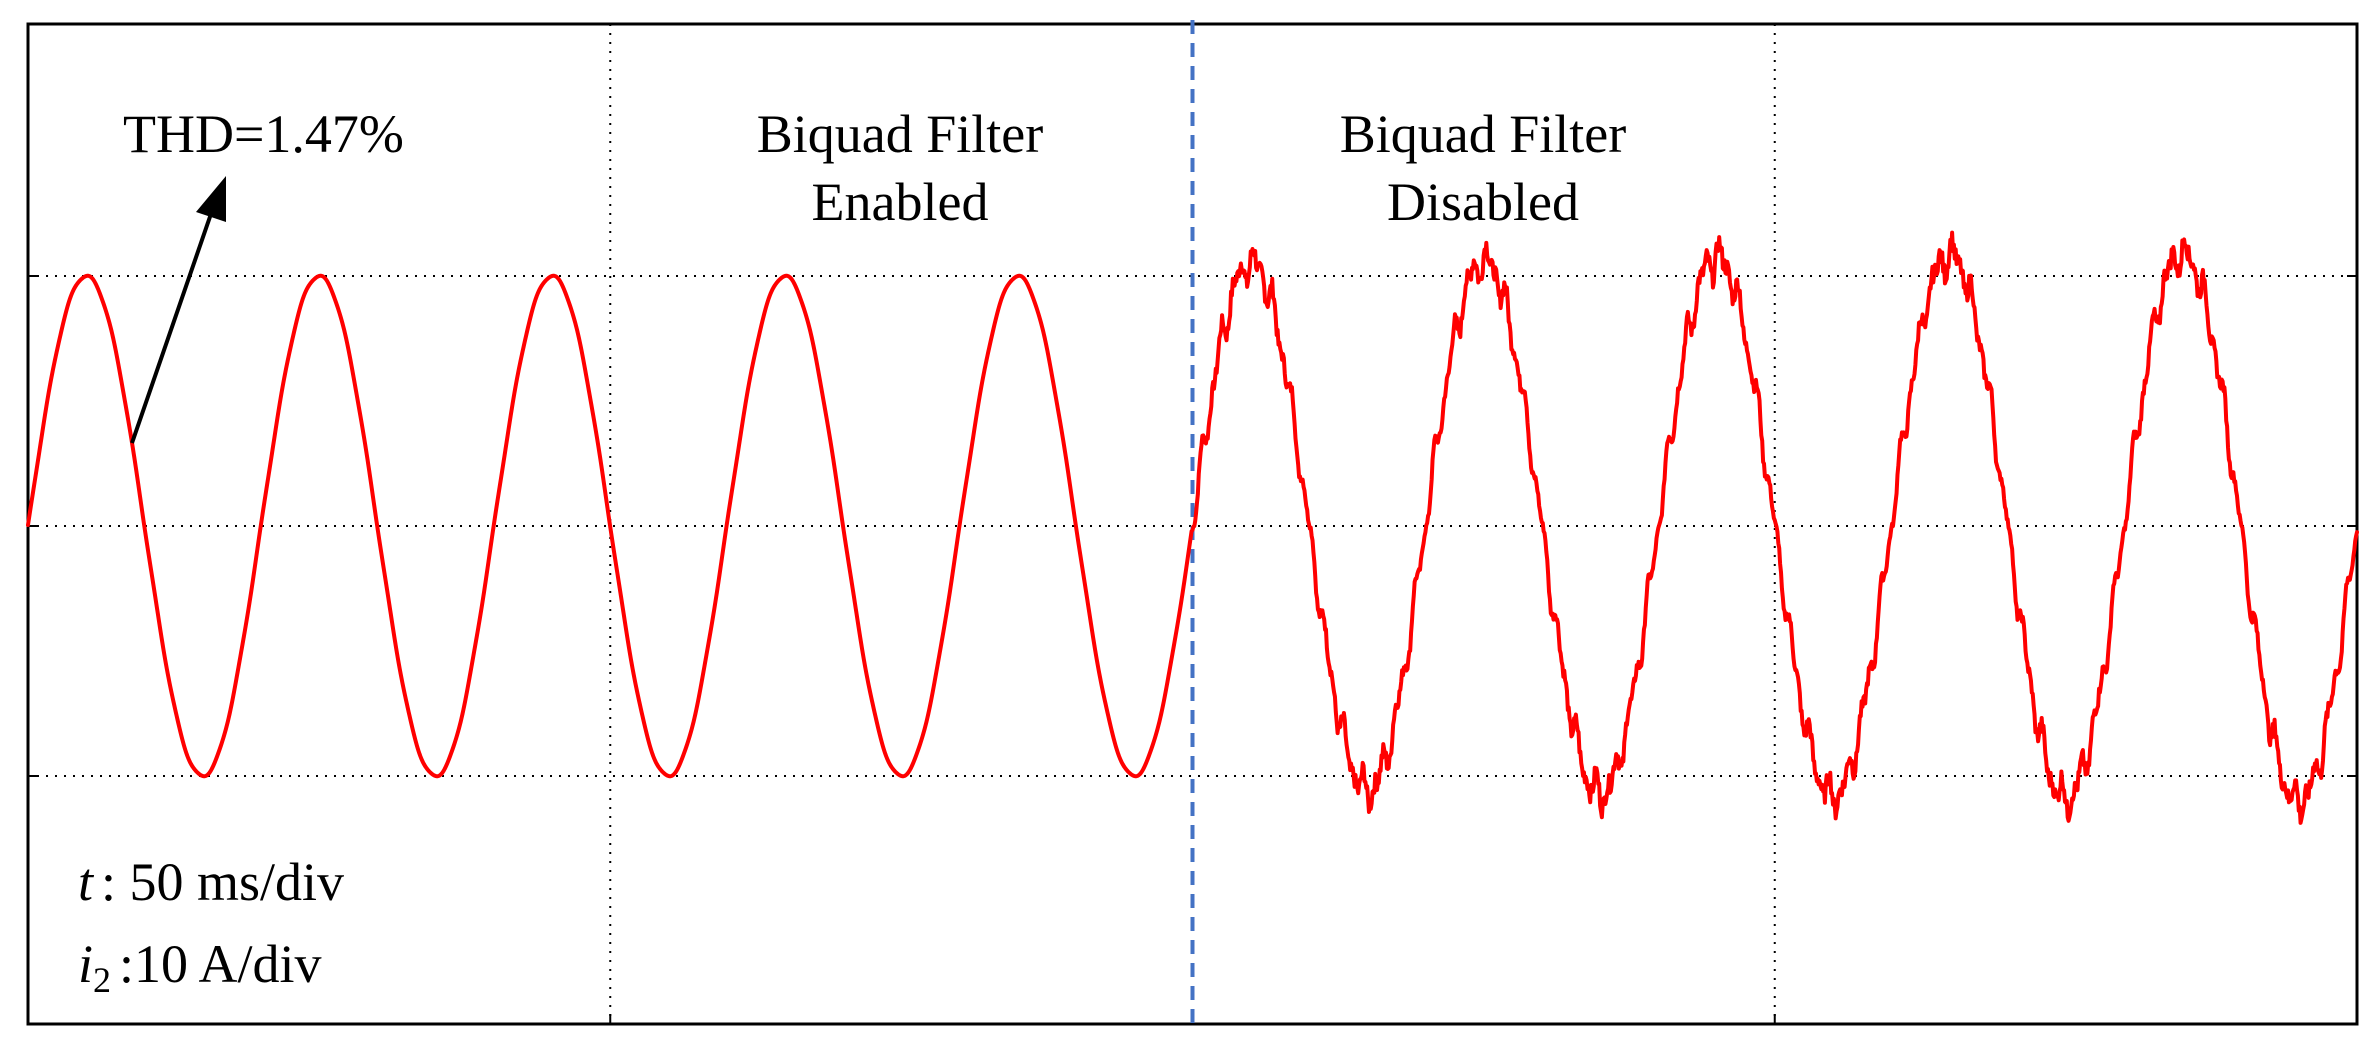 The width and height of the screenshot is (2379, 1048). What do you see at coordinates (1483, 134) in the screenshot?
I see `disabled-label-line1: Biquad Filter` at bounding box center [1483, 134].